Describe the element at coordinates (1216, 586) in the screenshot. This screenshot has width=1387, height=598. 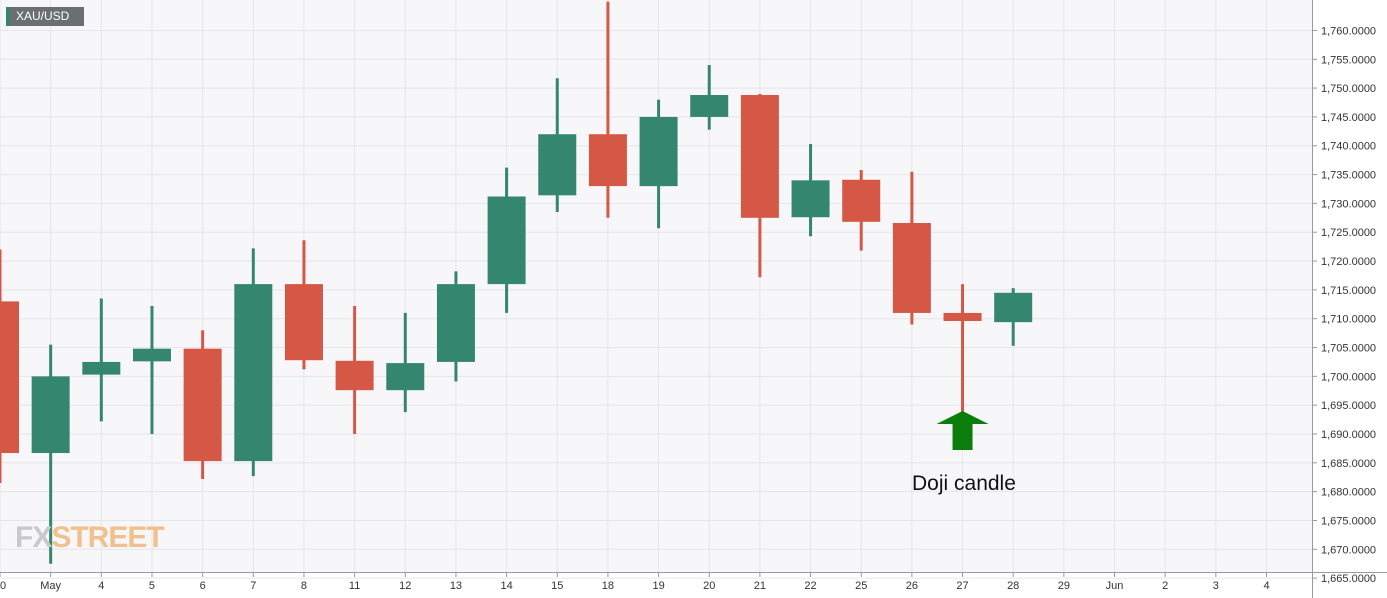
I see `x-tick-label: 3` at that location.